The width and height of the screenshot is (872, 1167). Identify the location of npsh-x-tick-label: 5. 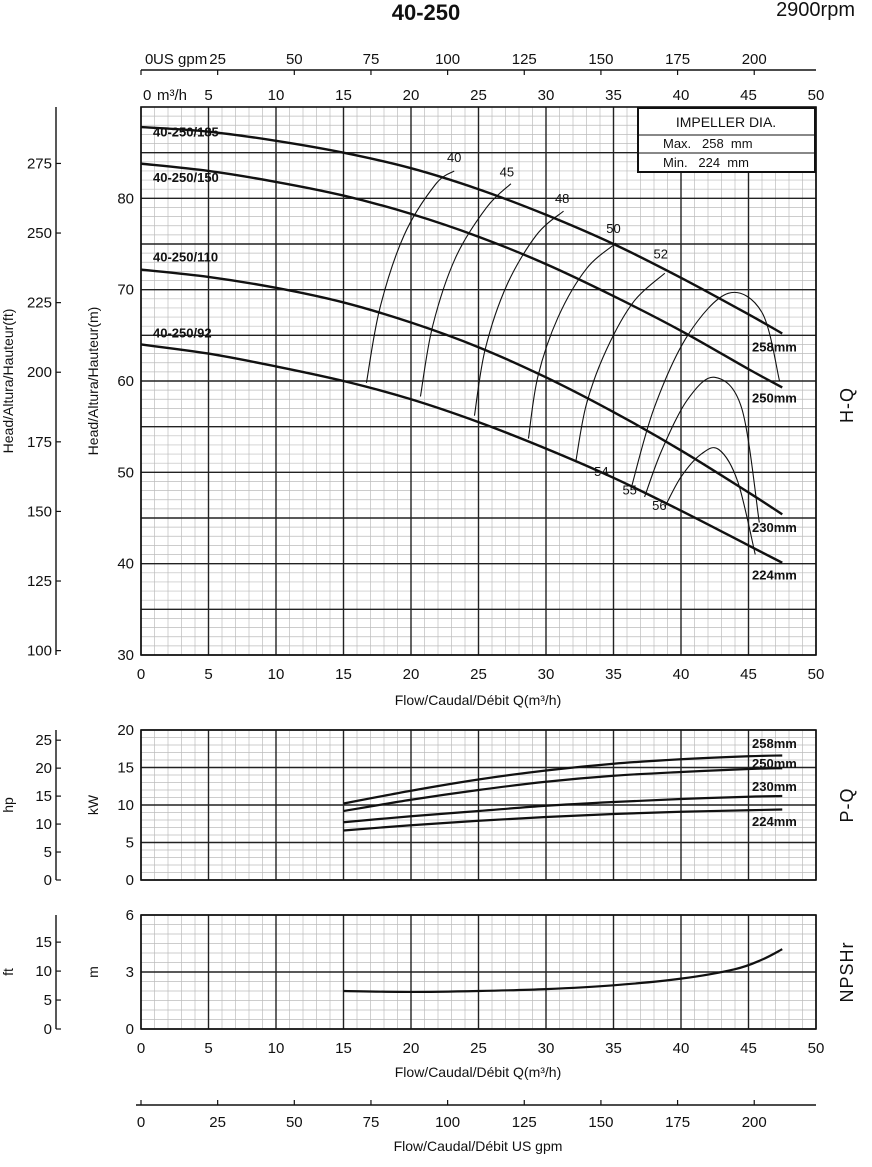
(208, 1048).